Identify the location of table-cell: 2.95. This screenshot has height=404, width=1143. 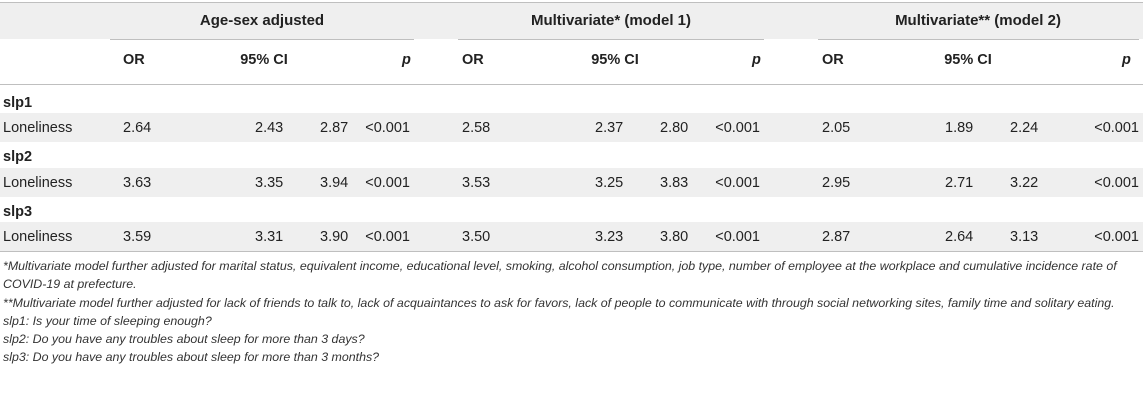
(836, 183).